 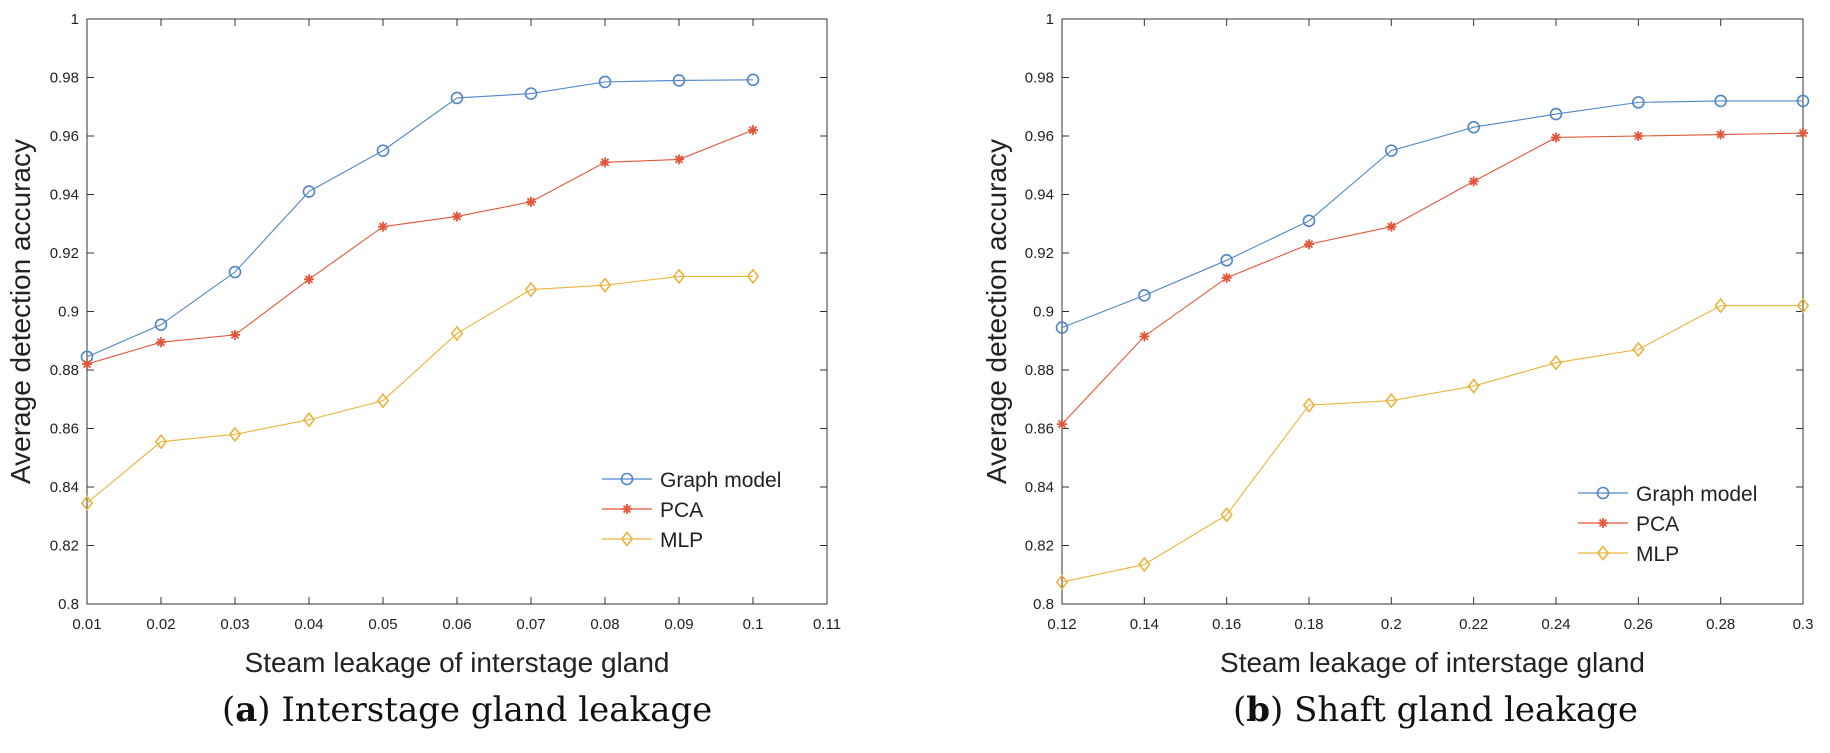 What do you see at coordinates (1039, 136) in the screenshot?
I see `chart-b-ytick-label: 0.96` at bounding box center [1039, 136].